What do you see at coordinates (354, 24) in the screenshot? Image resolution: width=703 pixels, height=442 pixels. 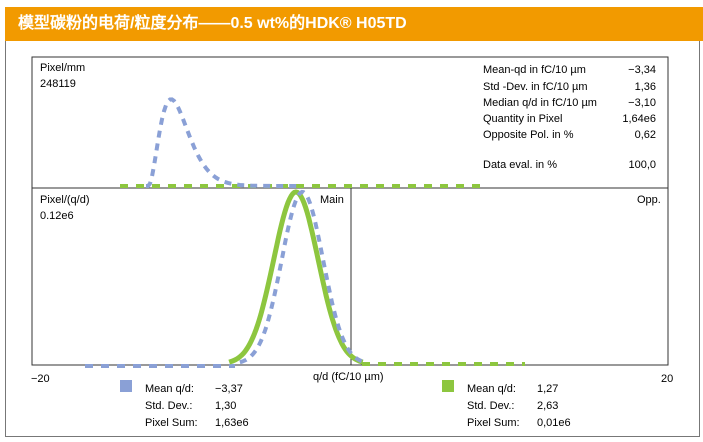 I see `chart-title: 模型碳粉的电荷/粒度分布——0.5 wt%的HDK® H05TD` at bounding box center [354, 24].